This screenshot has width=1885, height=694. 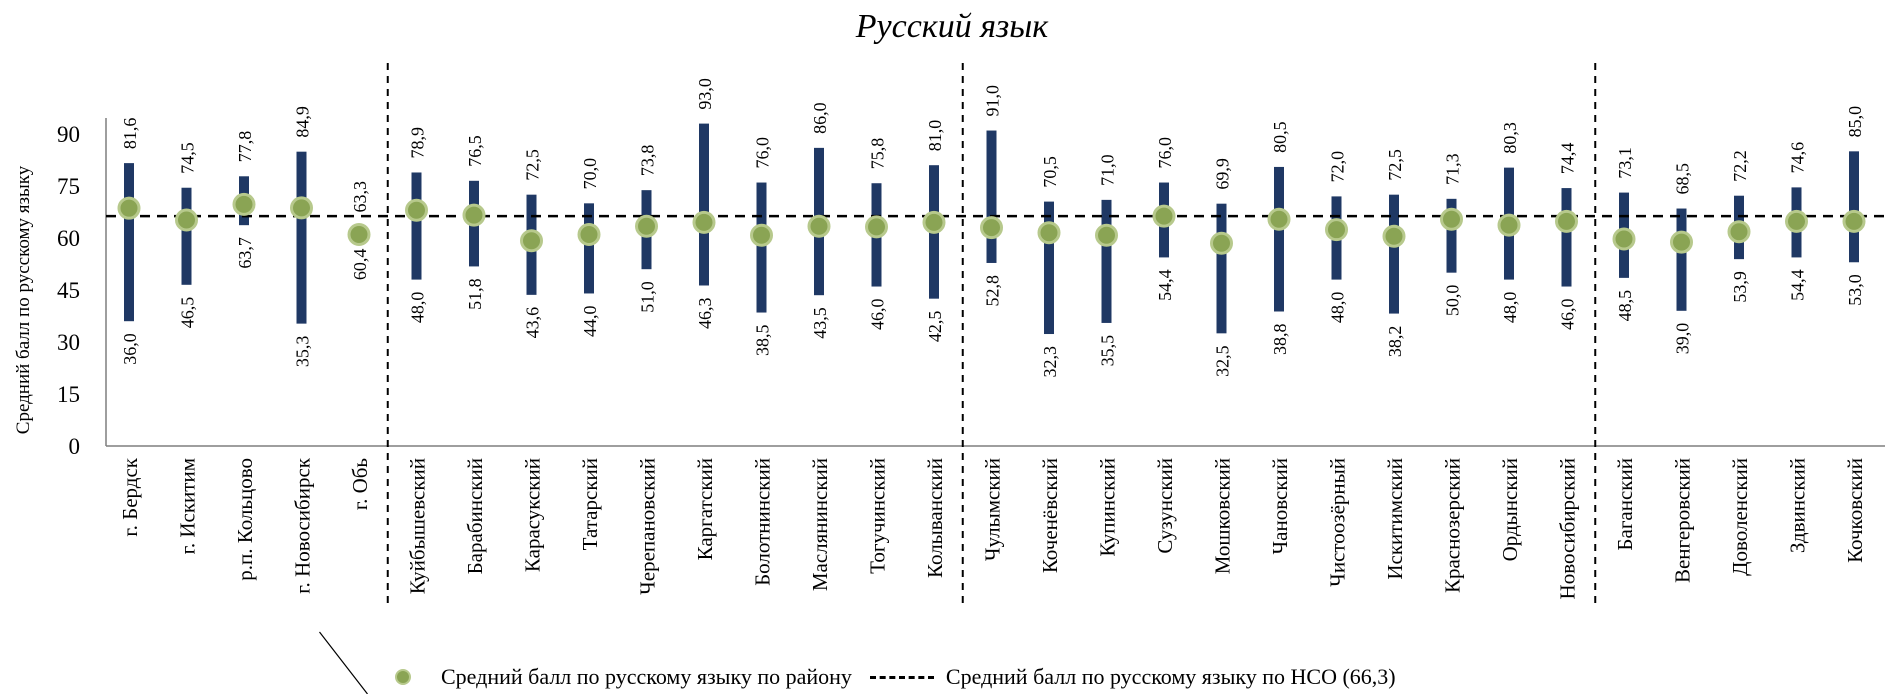 I want to click on category-label: Чановский, so click(x=1280, y=506).